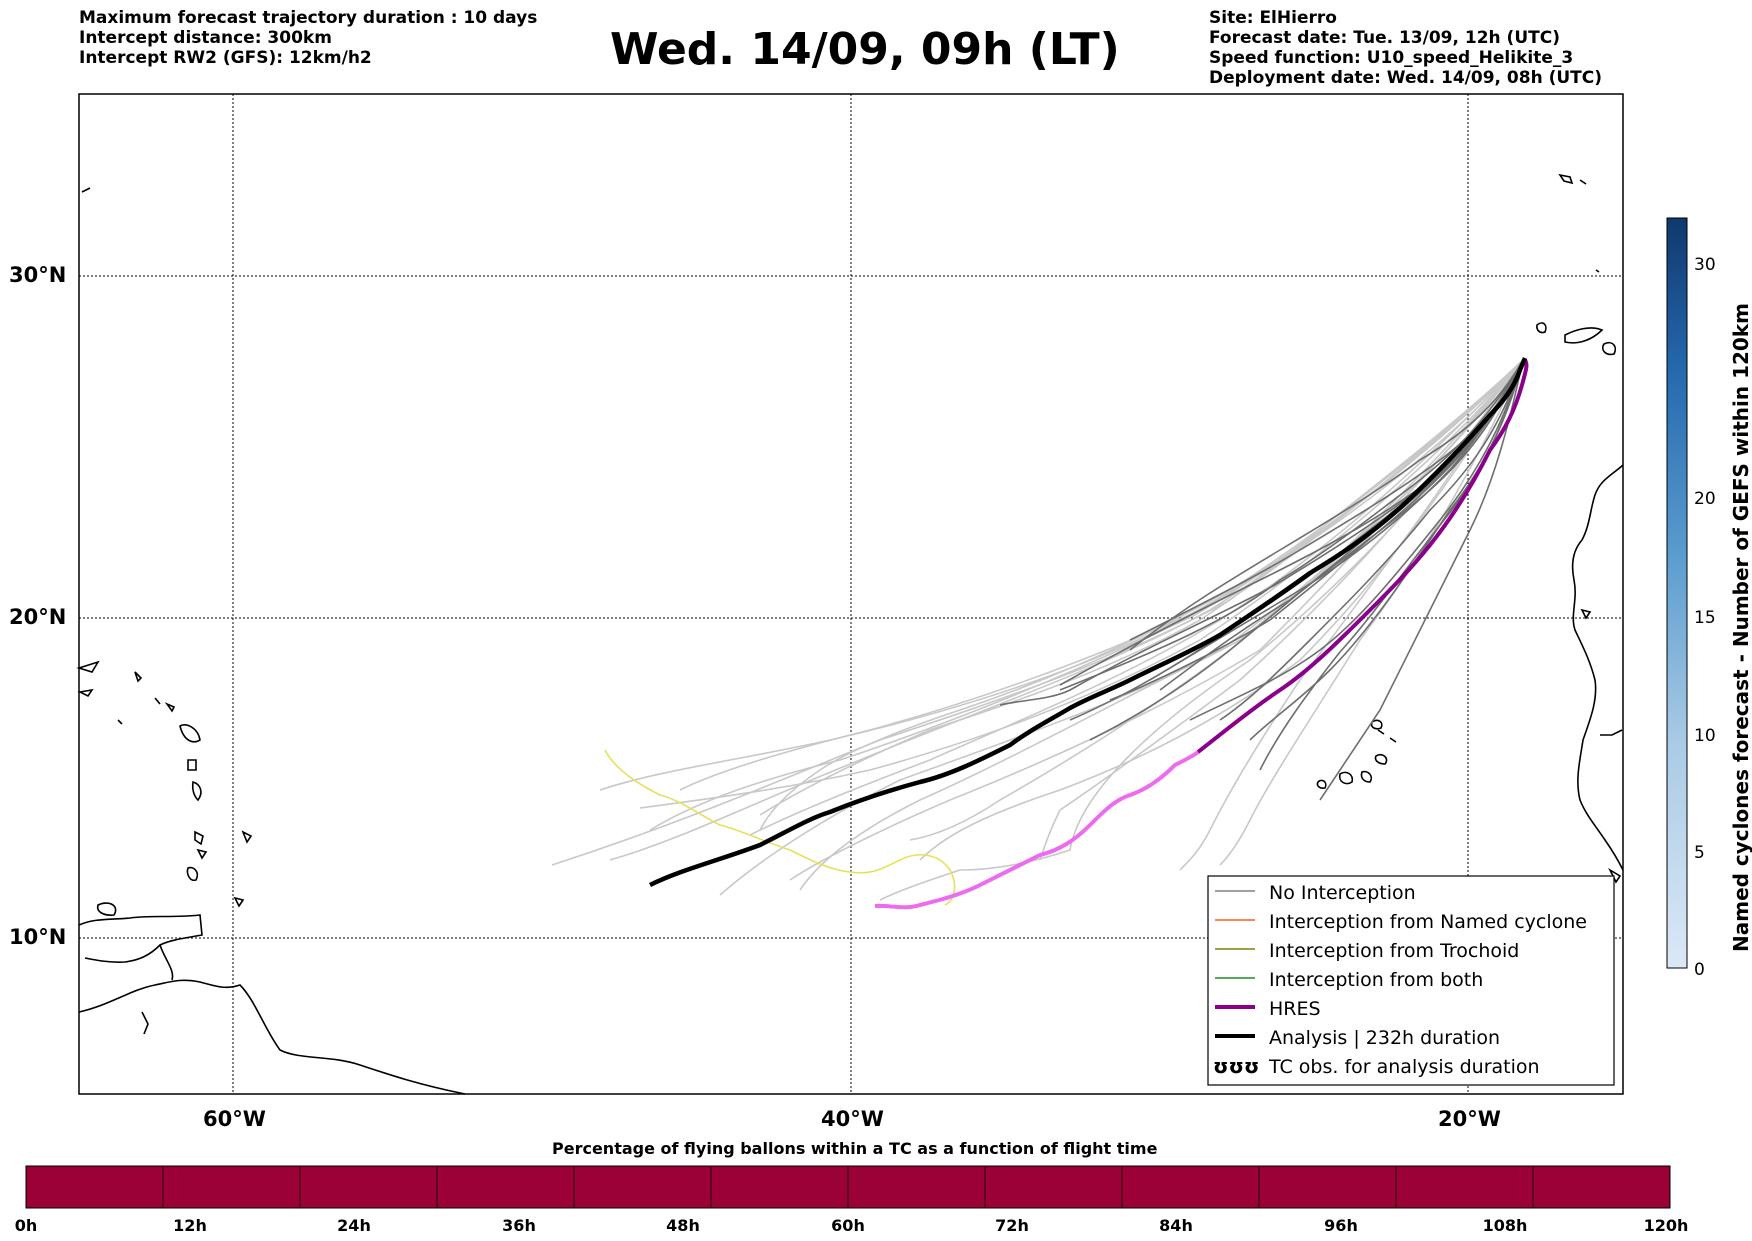  Describe the element at coordinates (1677, 593) in the screenshot. I see `colorbar` at that location.